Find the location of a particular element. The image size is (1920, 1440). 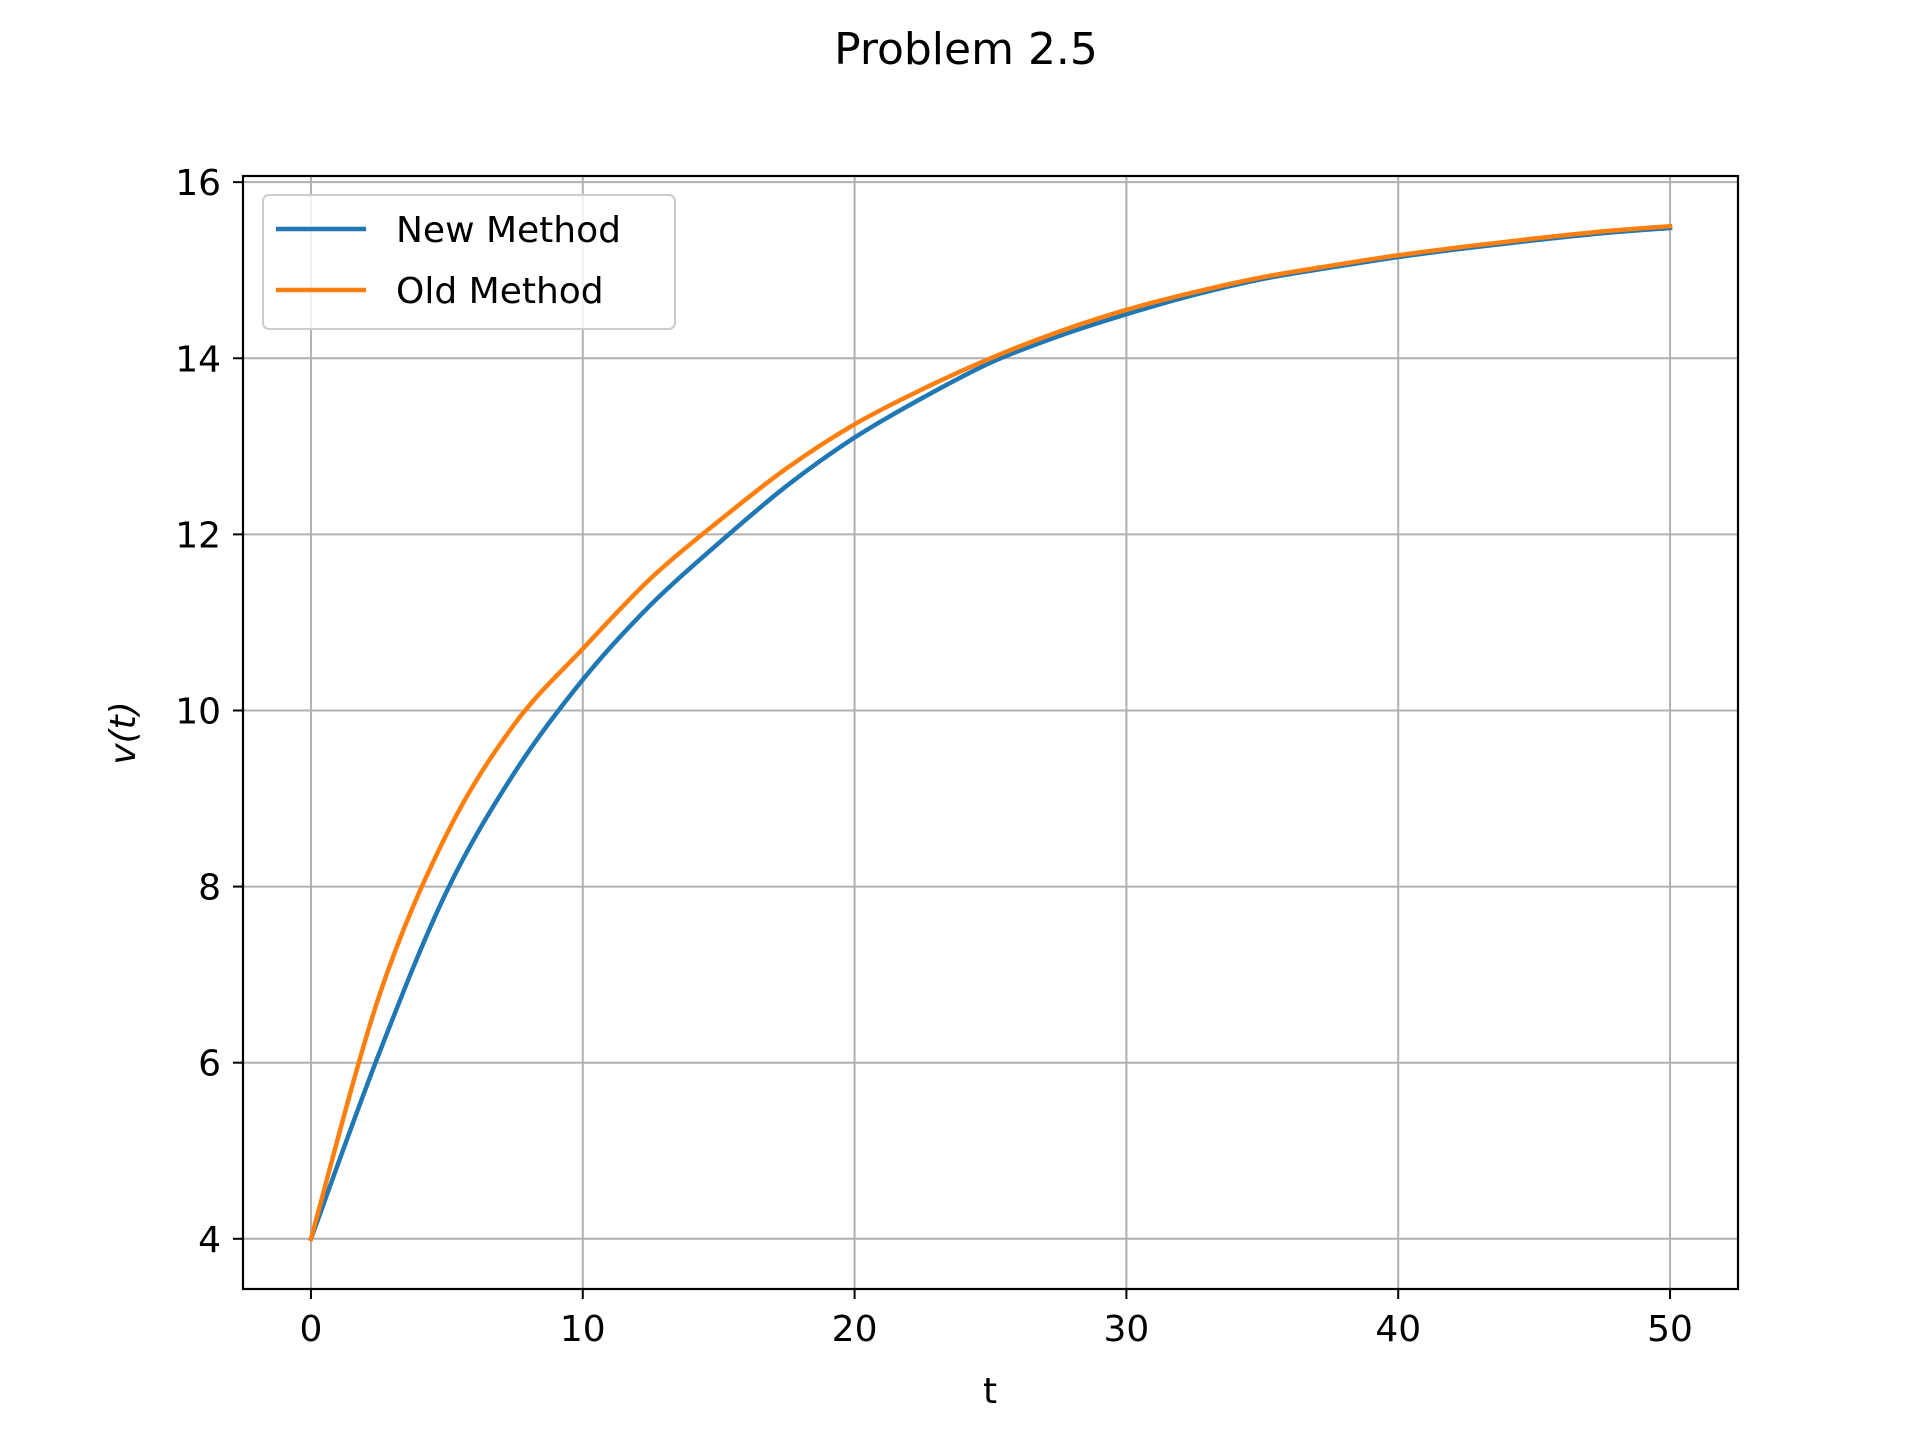

legend-label-old-method: Old Method is located at coordinates (500, 291).